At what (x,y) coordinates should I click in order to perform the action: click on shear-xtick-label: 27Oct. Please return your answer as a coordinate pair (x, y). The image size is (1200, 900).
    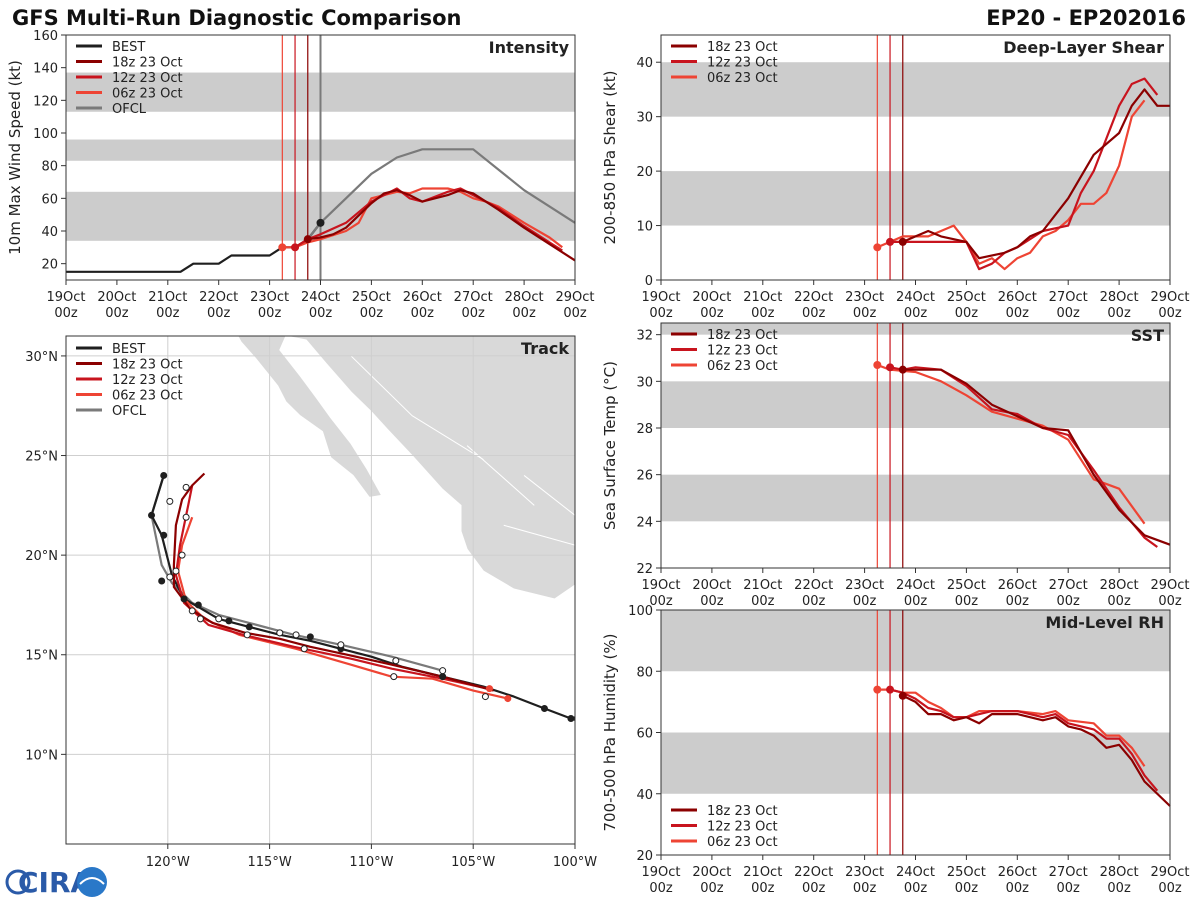
    Looking at the image, I should click on (1068, 297).